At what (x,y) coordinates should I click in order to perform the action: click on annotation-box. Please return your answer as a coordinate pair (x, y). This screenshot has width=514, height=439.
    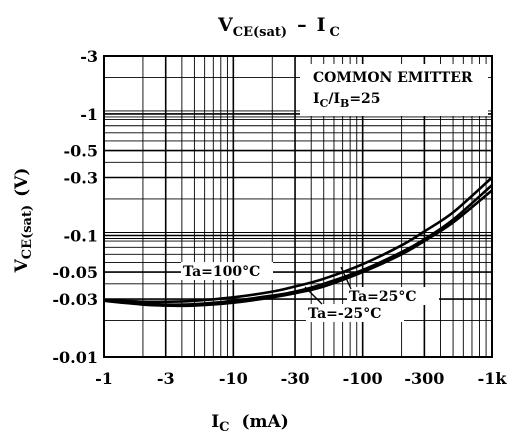
    Looking at the image, I should click on (394, 90).